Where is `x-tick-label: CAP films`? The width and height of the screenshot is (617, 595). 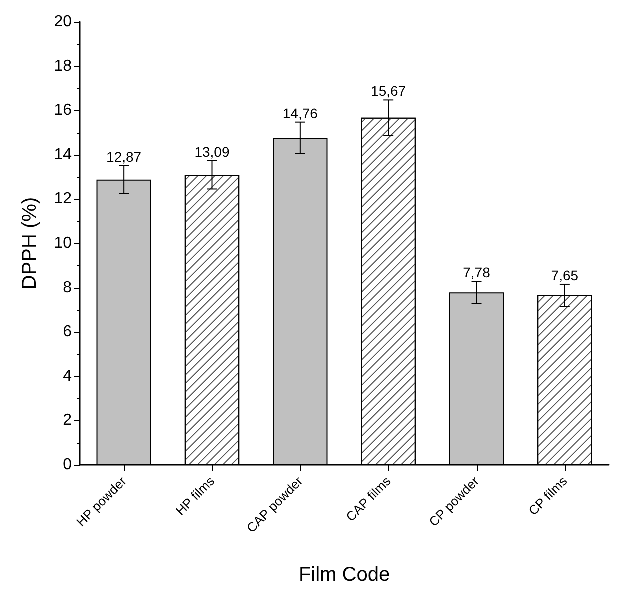 x-tick-label: CAP films is located at coordinates (368, 498).